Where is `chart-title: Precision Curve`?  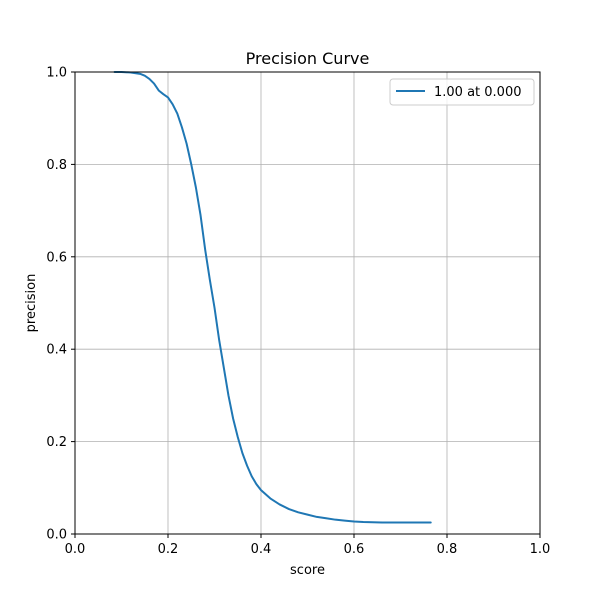
chart-title: Precision Curve is located at coordinates (308, 58).